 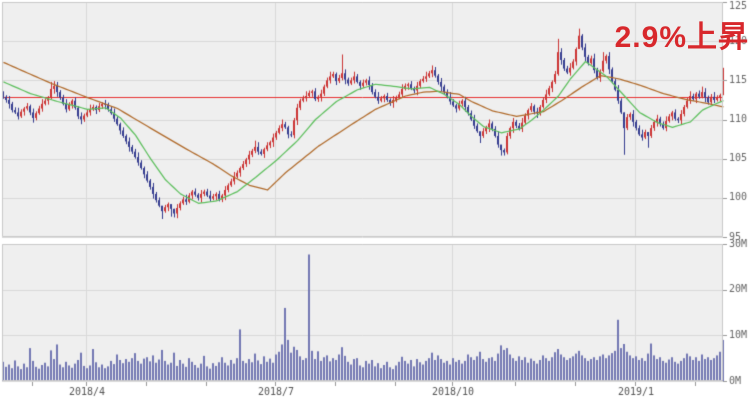 What do you see at coordinates (681, 37) in the screenshot?
I see `price-change-annotation: 2.9%上昇` at bounding box center [681, 37].